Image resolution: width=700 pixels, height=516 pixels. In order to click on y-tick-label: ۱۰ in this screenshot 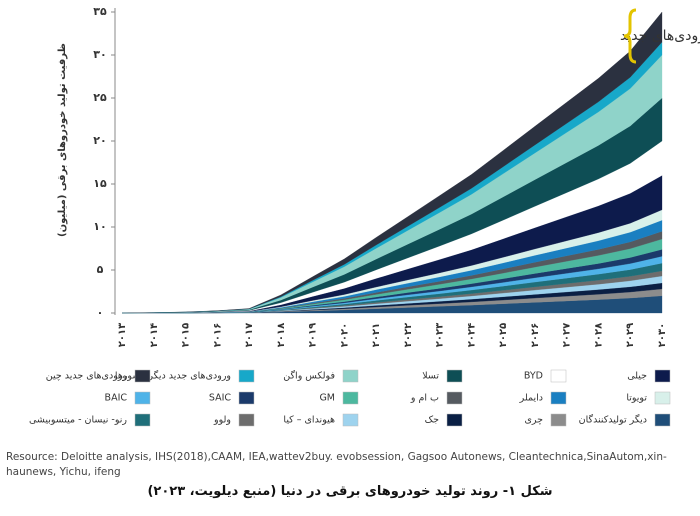, I will do `click(99, 226)`.